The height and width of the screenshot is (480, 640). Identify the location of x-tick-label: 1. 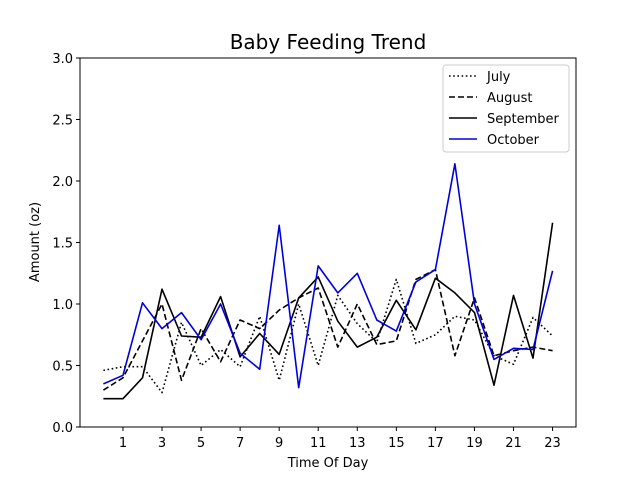
(123, 443).